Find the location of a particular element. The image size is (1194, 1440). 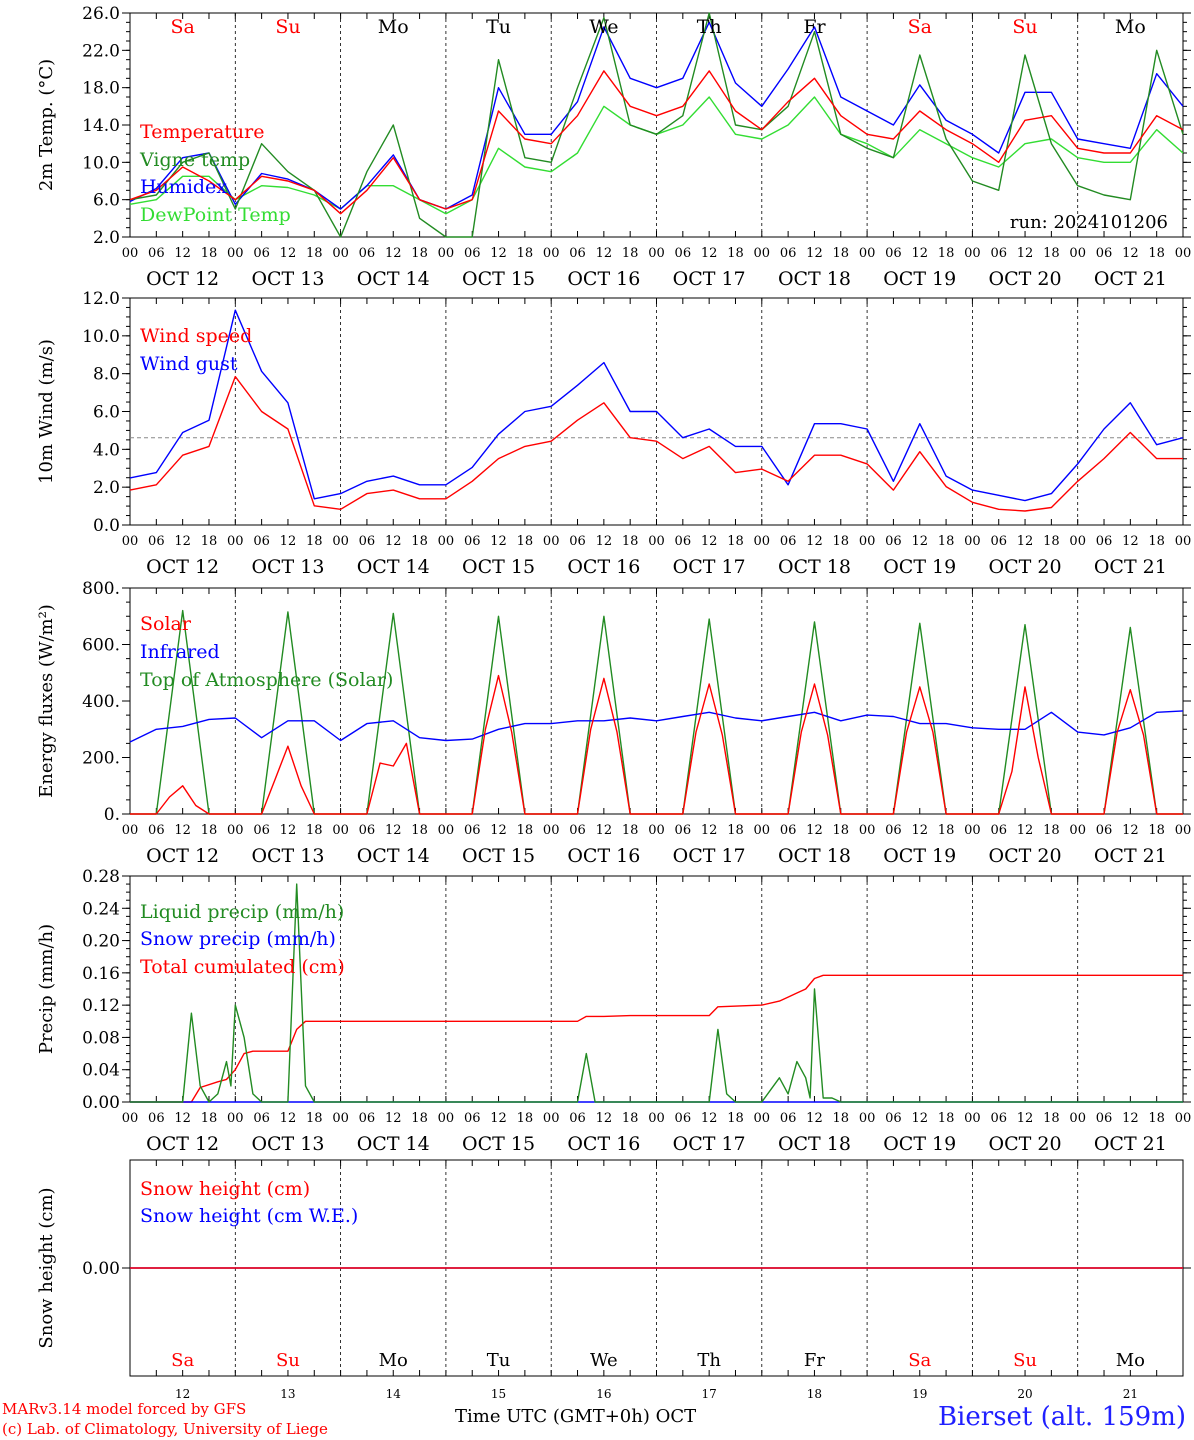

y-axis-label: Precip (mm/h) is located at coordinates (46, 989).